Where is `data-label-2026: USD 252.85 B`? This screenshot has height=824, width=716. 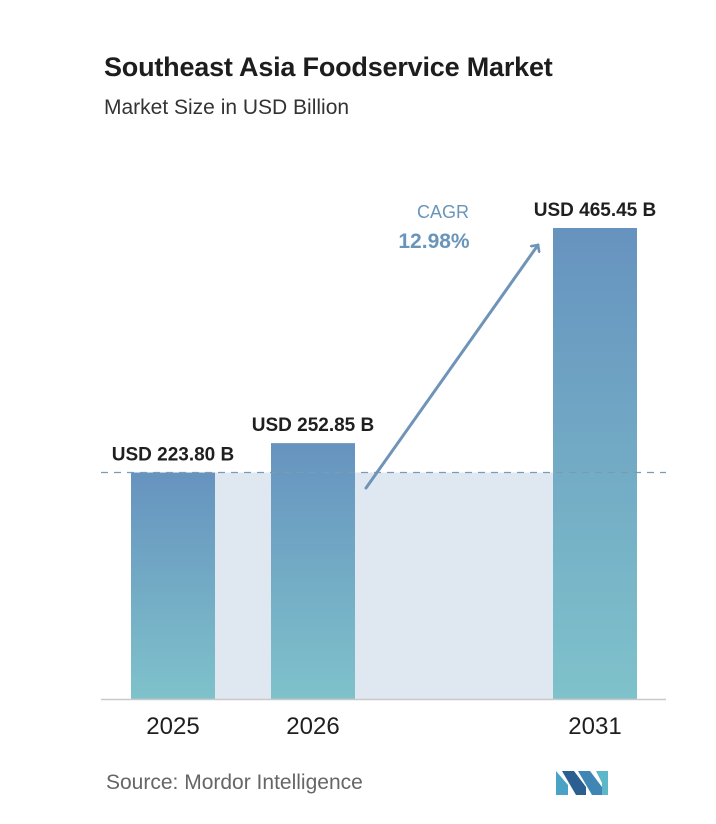 data-label-2026: USD 252.85 B is located at coordinates (313, 425).